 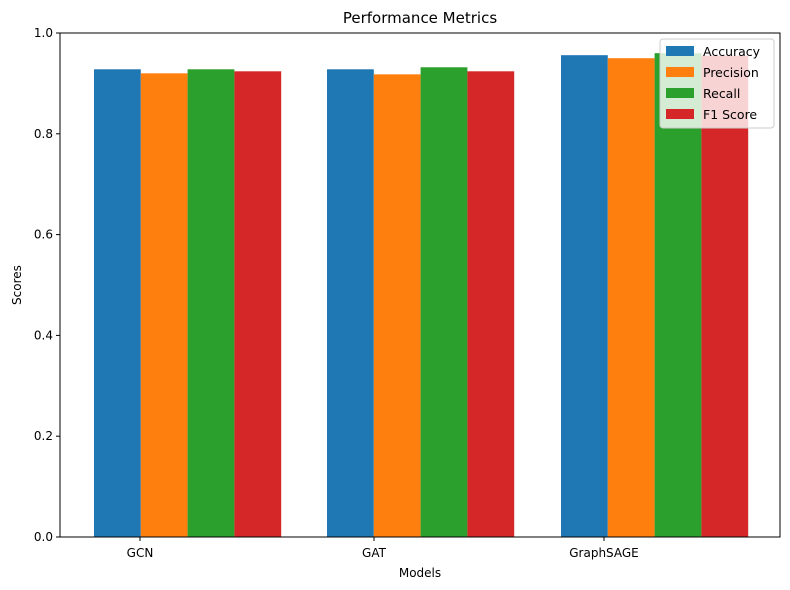 I want to click on bar-graphsage-recall, so click(x=678, y=295).